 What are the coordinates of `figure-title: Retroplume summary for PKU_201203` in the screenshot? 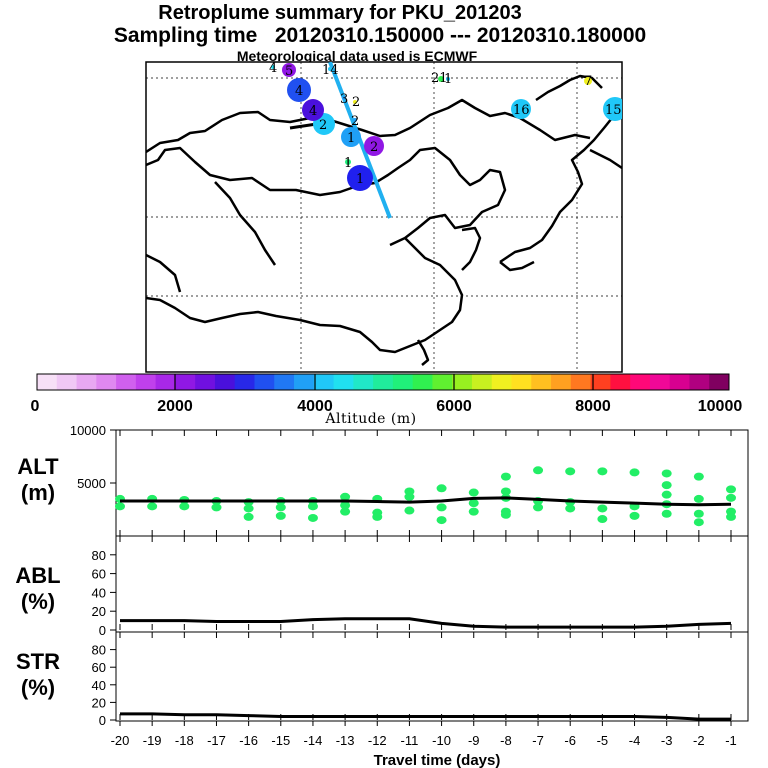 It's located at (339, 13).